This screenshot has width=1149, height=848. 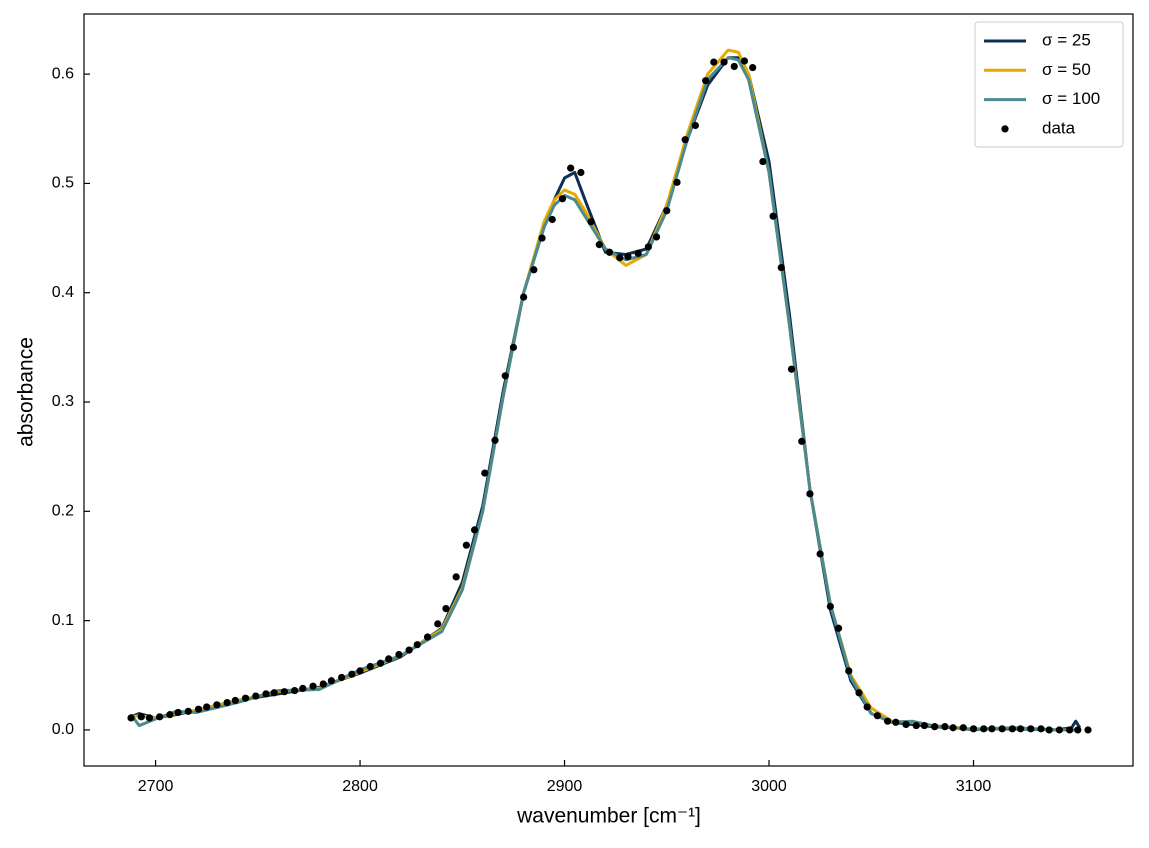 What do you see at coordinates (608, 816) in the screenshot?
I see `x-axis-label: wavenumber [cm⁻¹]` at bounding box center [608, 816].